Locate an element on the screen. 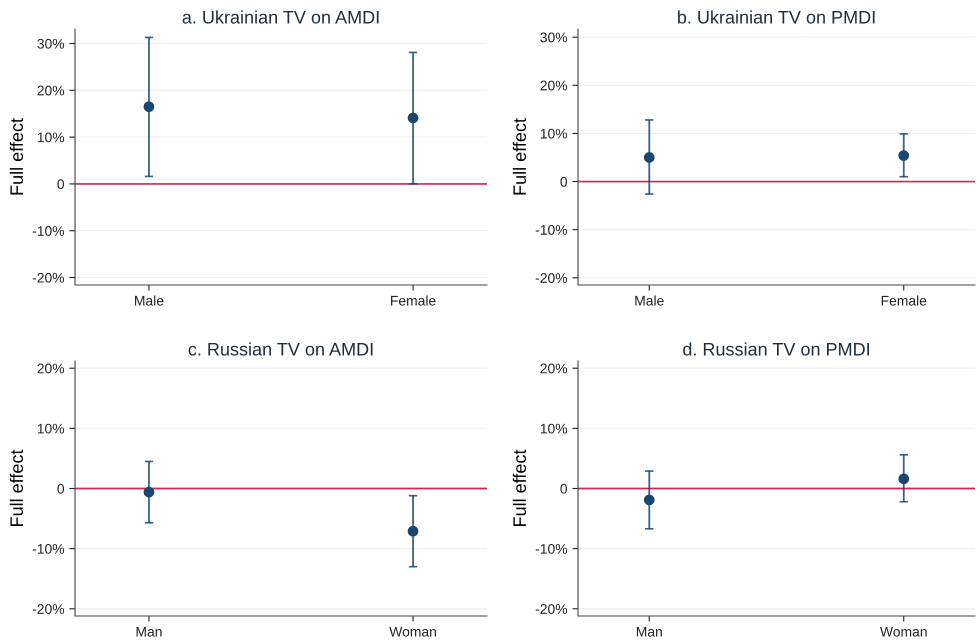 This screenshot has height=643, width=980. chart-title: b. Ukrainian TV on PMDI is located at coordinates (776, 17).